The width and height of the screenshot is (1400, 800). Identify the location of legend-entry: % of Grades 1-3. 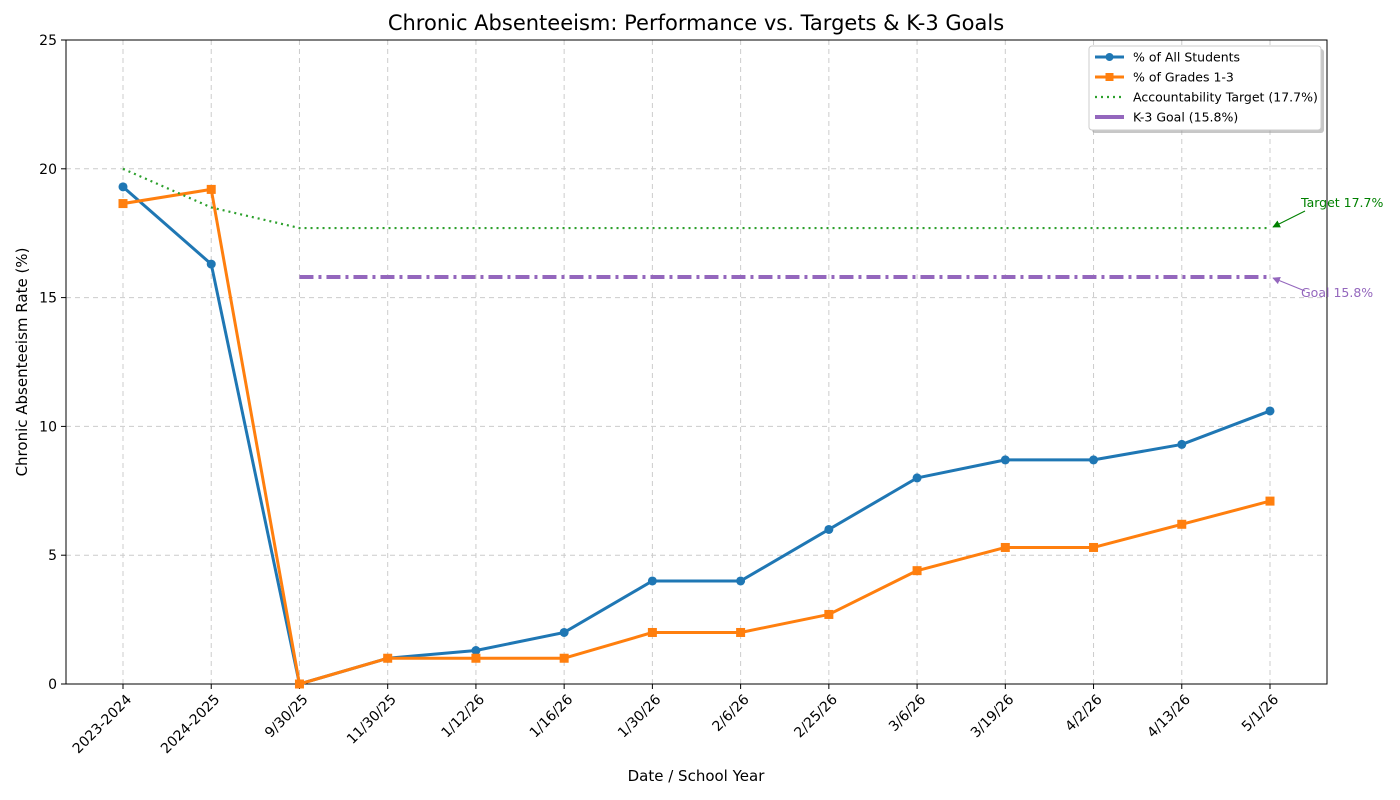
(1164, 77).